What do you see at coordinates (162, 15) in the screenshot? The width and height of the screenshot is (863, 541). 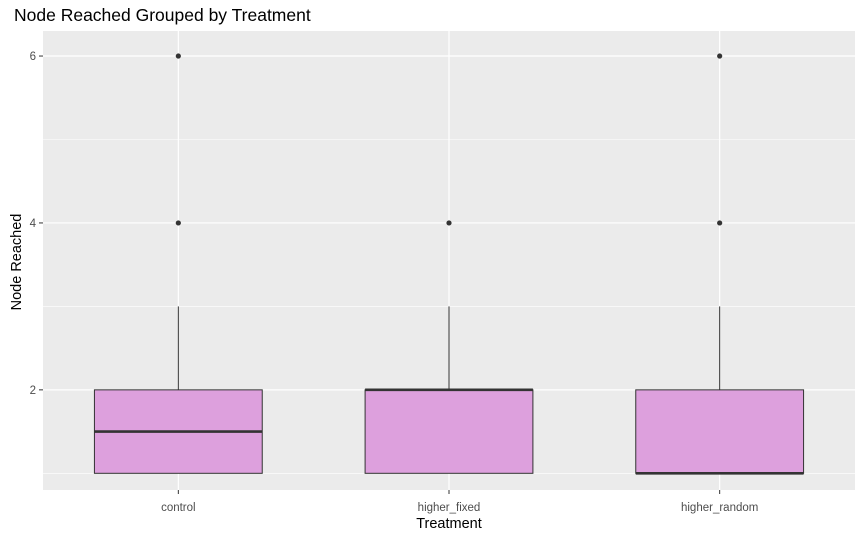 I see `chart-title: Node Reached Grouped by Treatment` at bounding box center [162, 15].